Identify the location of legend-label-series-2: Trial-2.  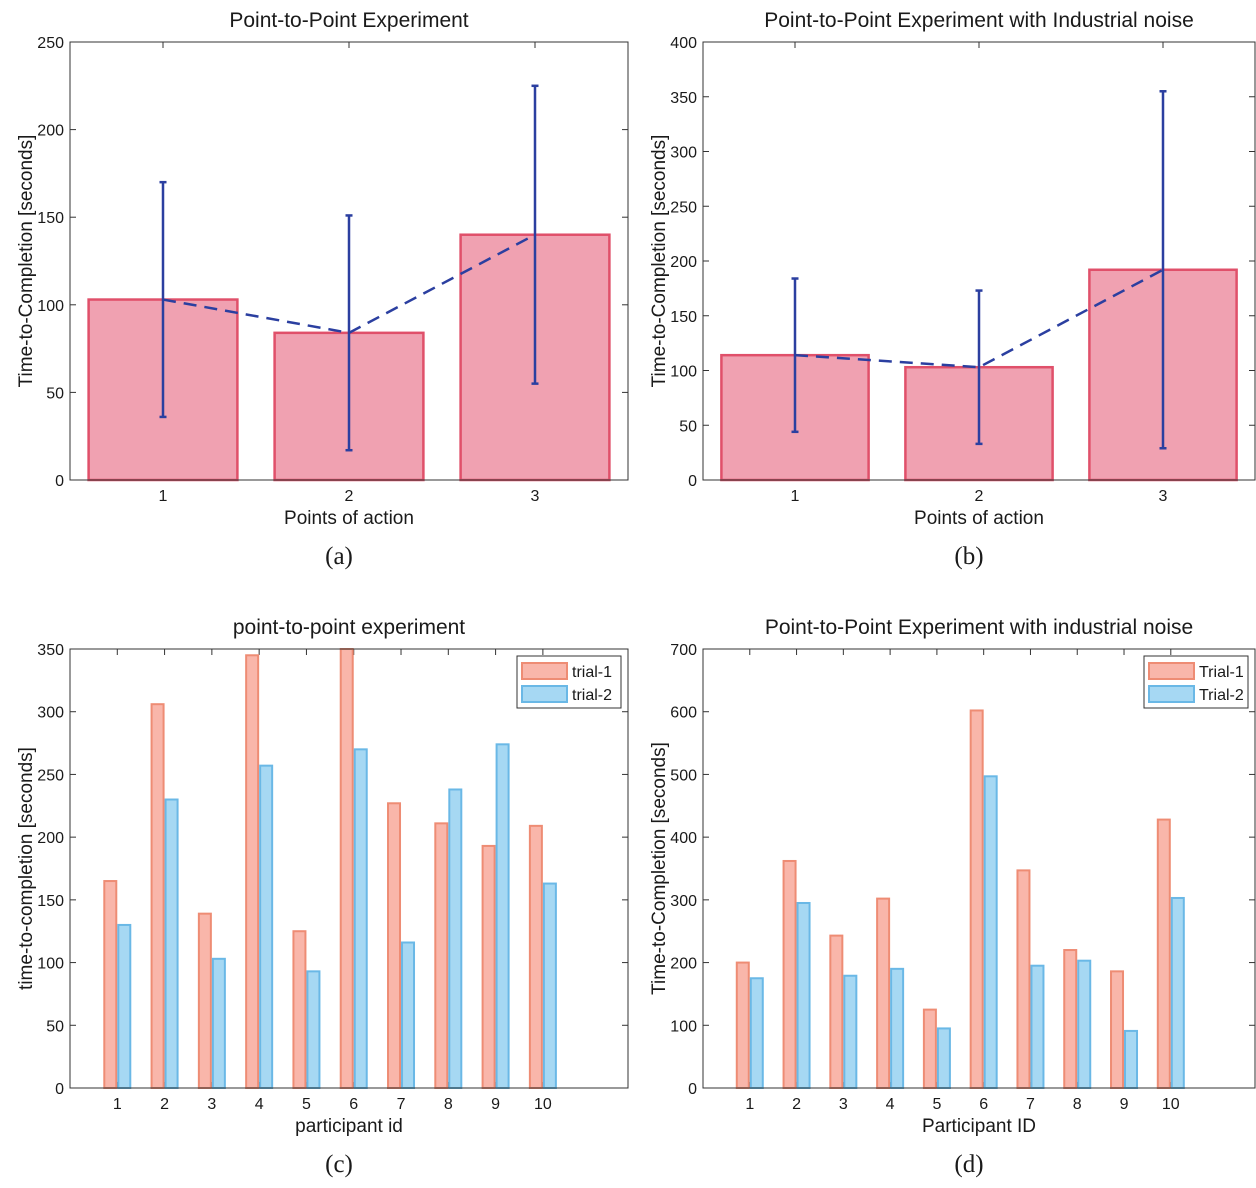
(1221, 695).